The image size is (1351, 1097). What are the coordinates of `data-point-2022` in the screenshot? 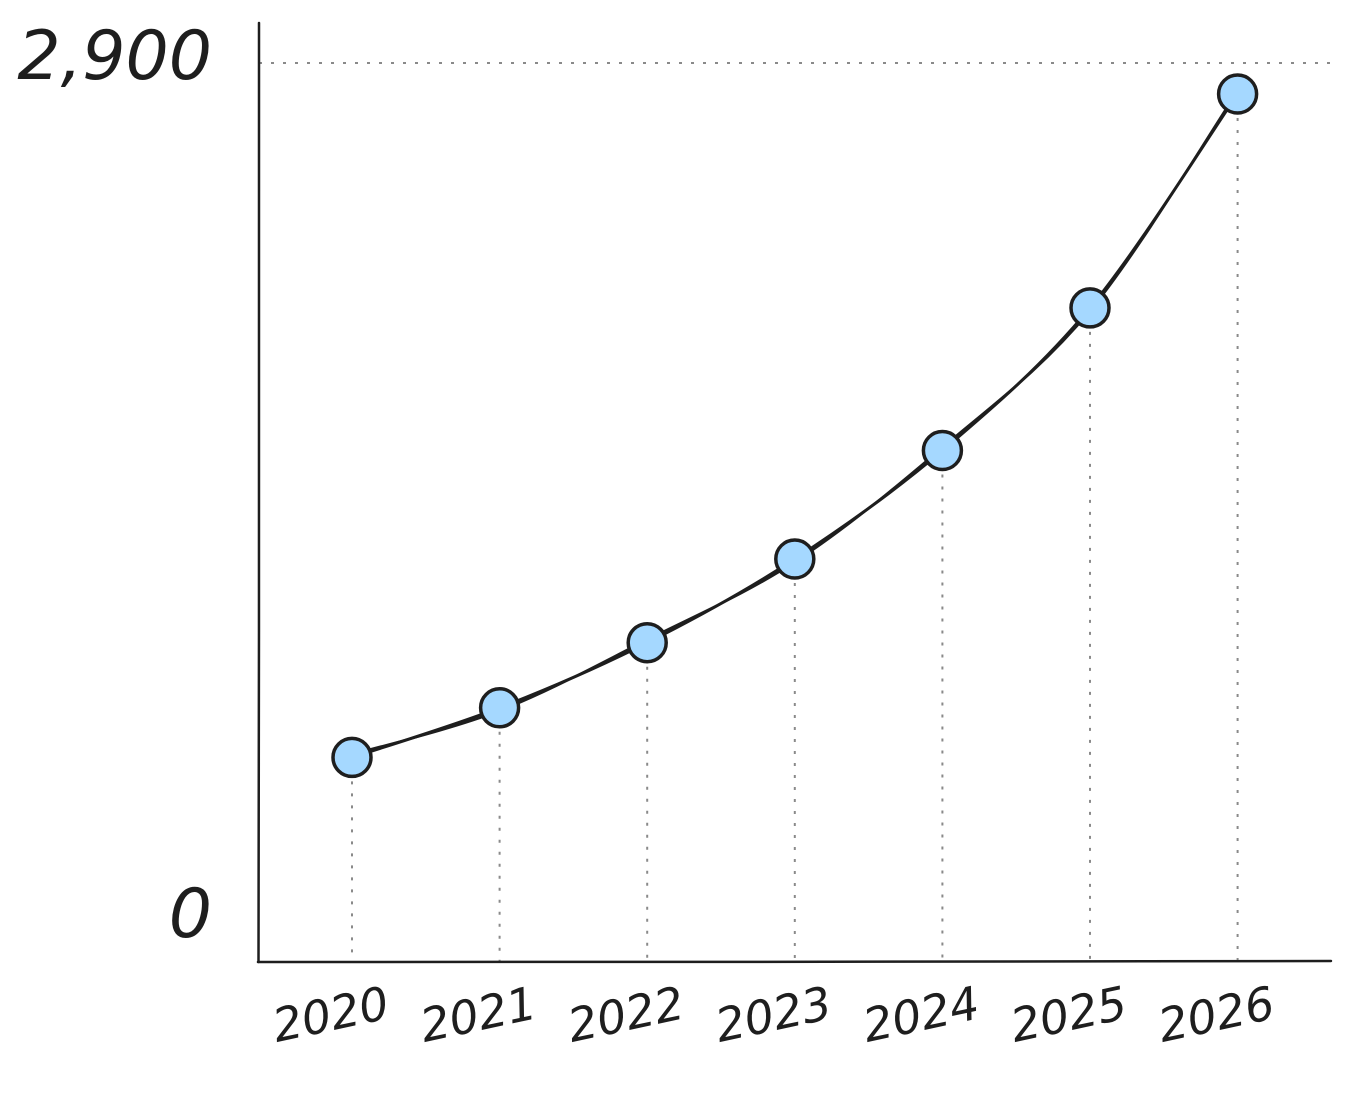 It's located at (647, 642).